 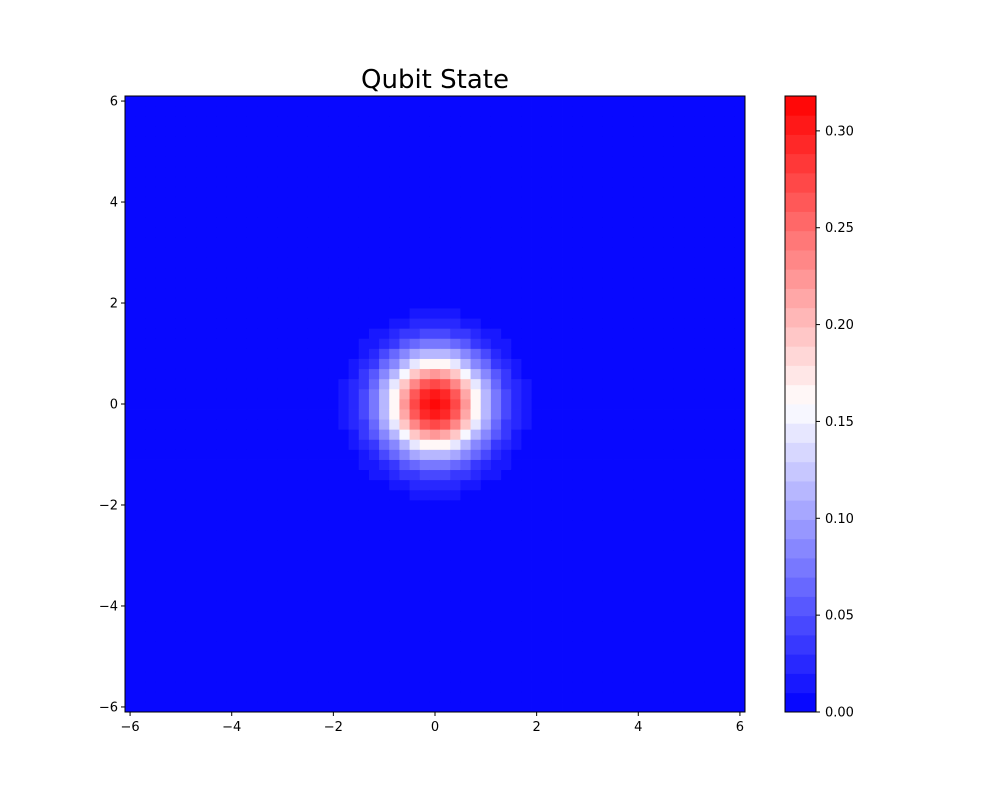 What do you see at coordinates (800, 471) in the screenshot?
I see `colorbar-segment` at bounding box center [800, 471].